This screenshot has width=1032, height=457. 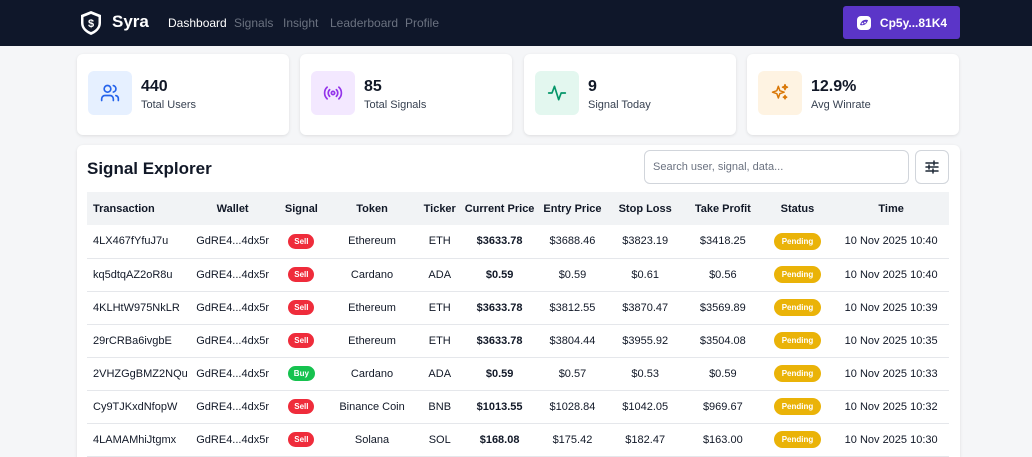 What do you see at coordinates (372, 373) in the screenshot?
I see `token-name: Cardano` at bounding box center [372, 373].